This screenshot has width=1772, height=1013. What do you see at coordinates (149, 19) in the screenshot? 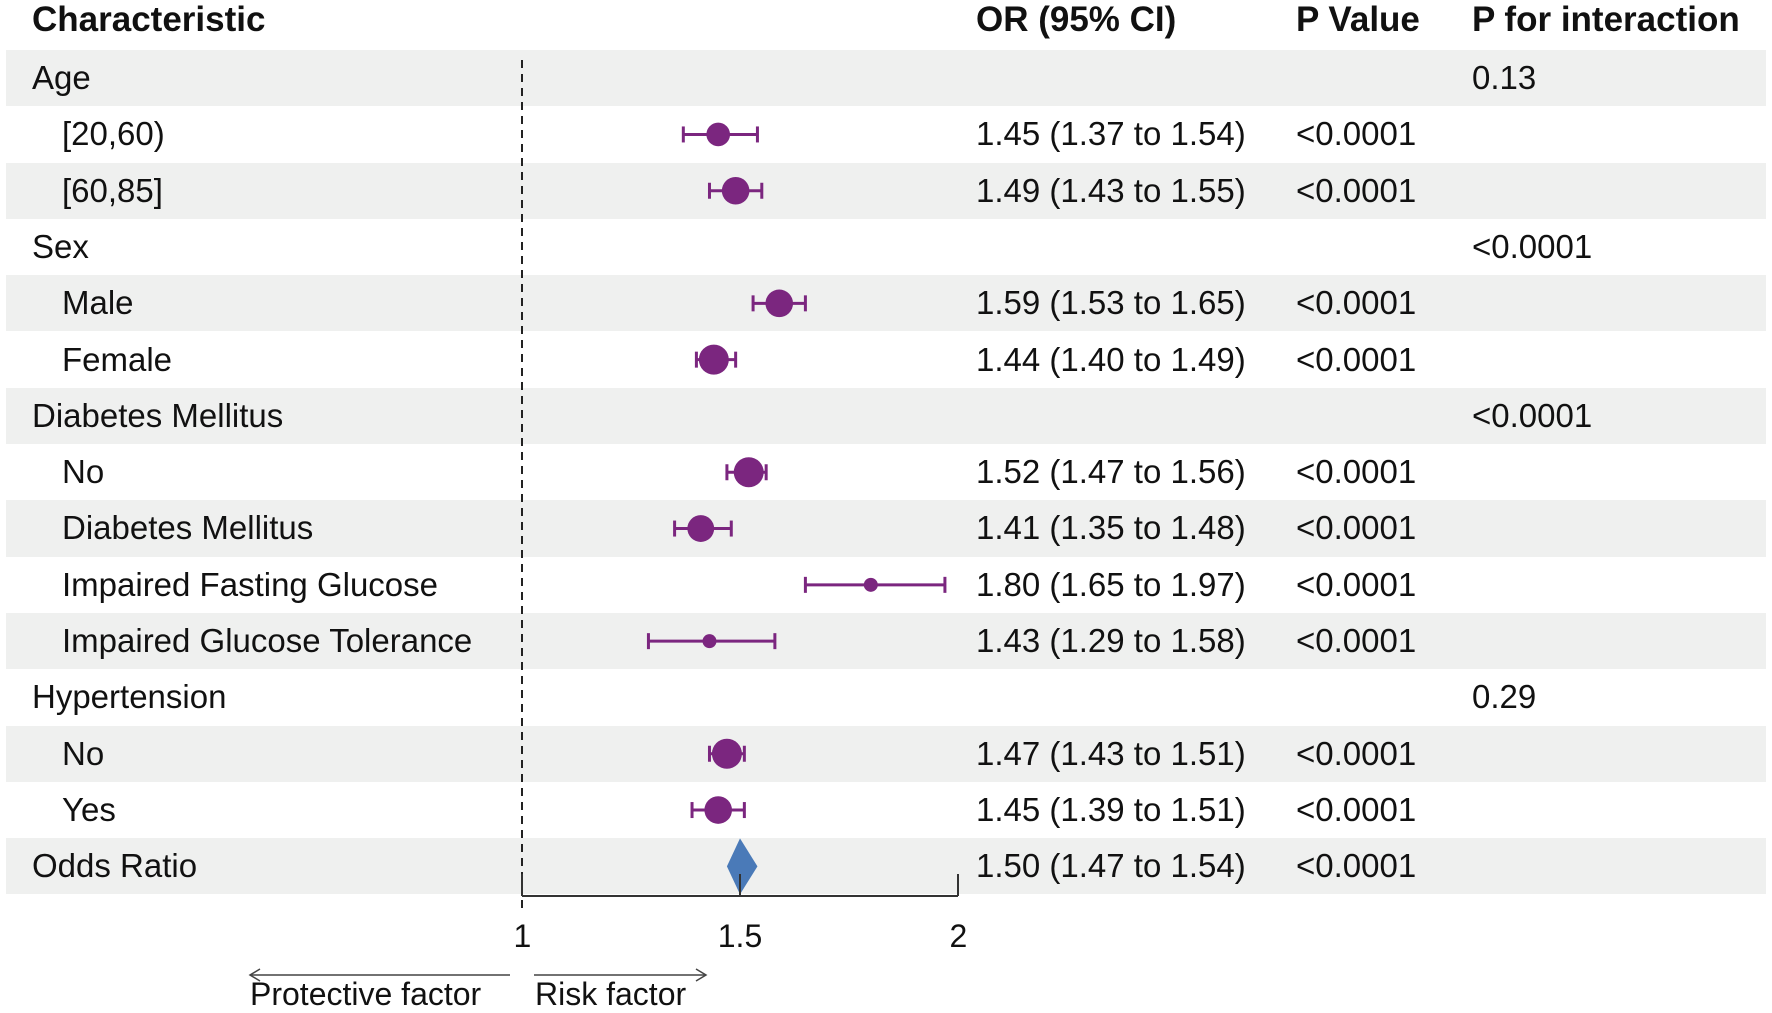
I see `header-characteristic: Characteristic` at bounding box center [149, 19].